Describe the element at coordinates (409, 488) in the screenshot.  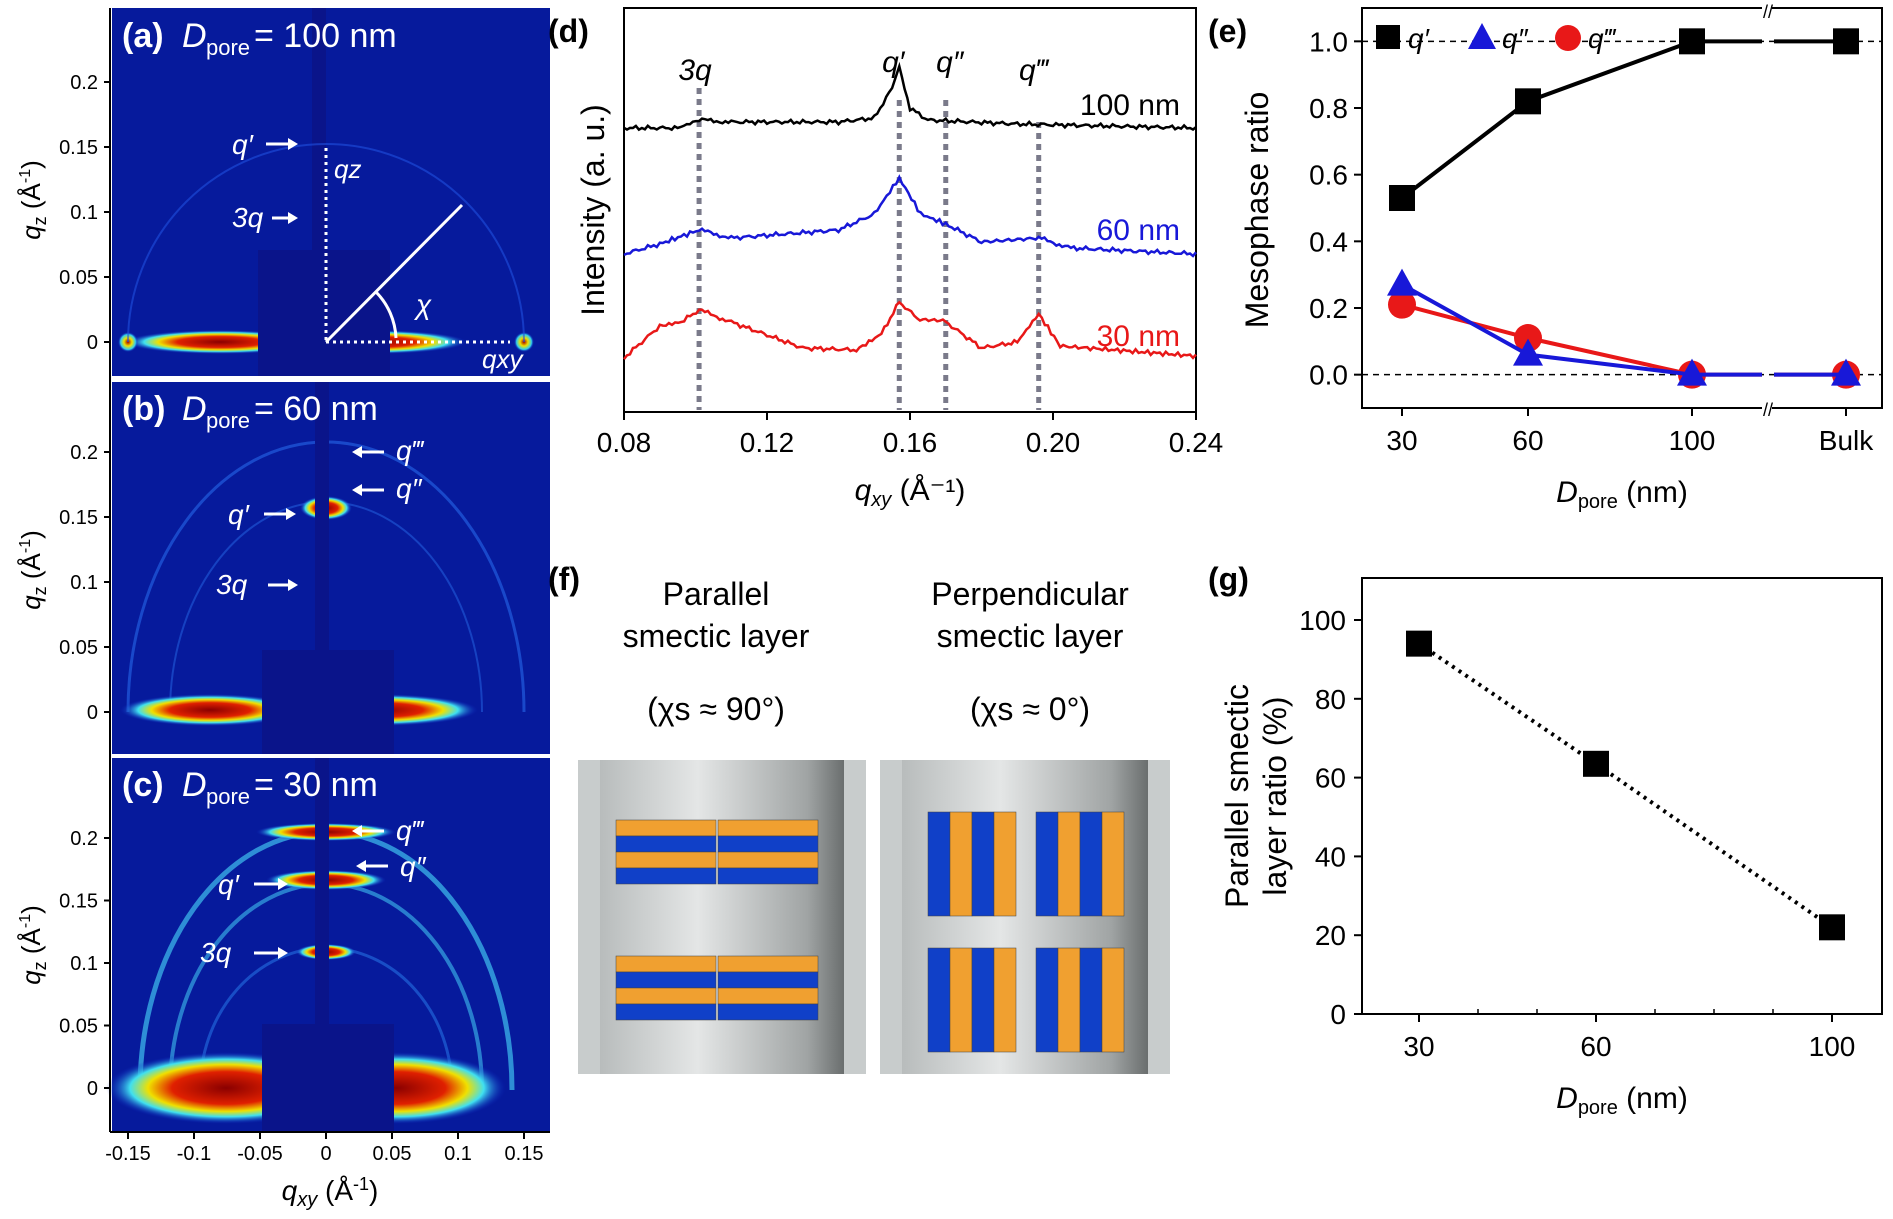
I see `map-b-arrow-qdouble: q″` at that location.